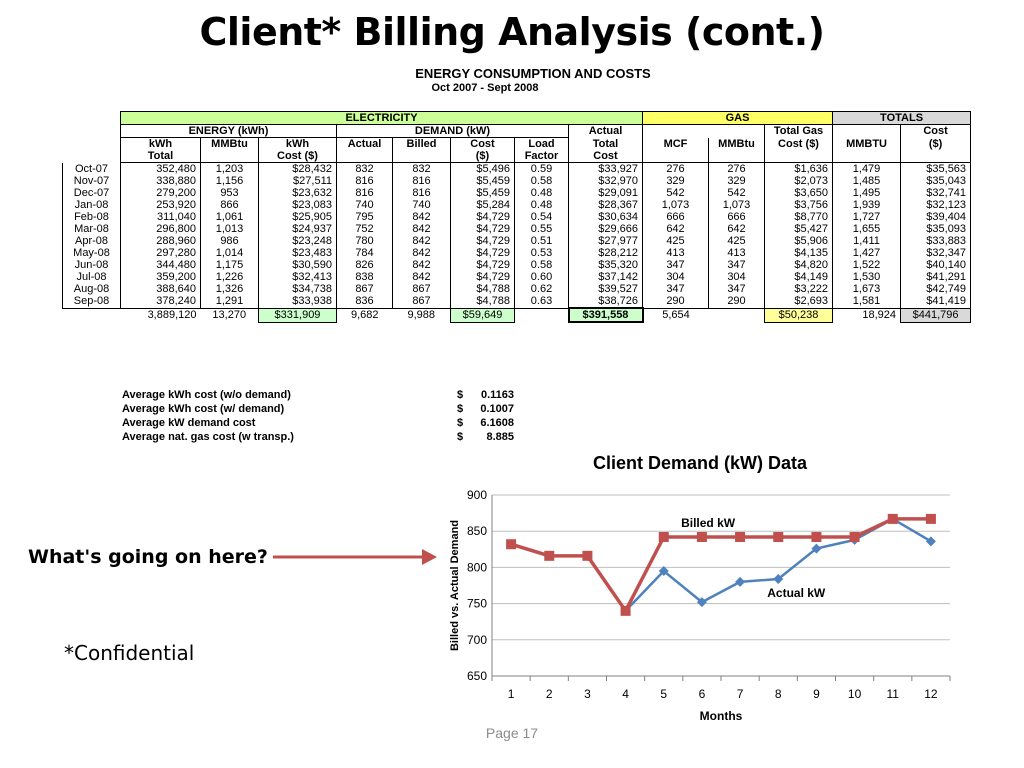  What do you see at coordinates (936, 143) in the screenshot?
I see `col-total-cost-2: ($)` at bounding box center [936, 143].